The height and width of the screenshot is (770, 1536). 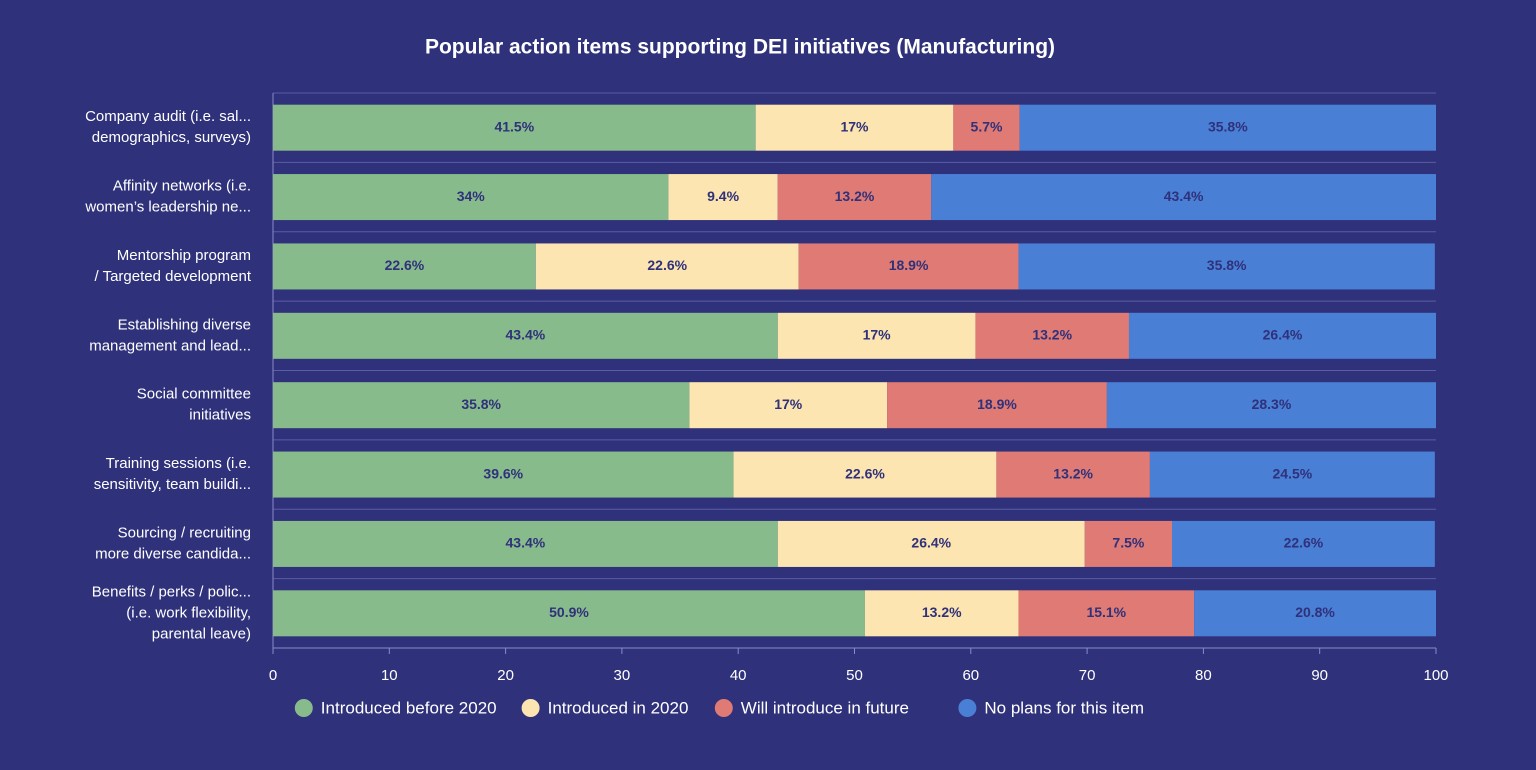 I want to click on x-tick-label: 40, so click(x=738, y=675).